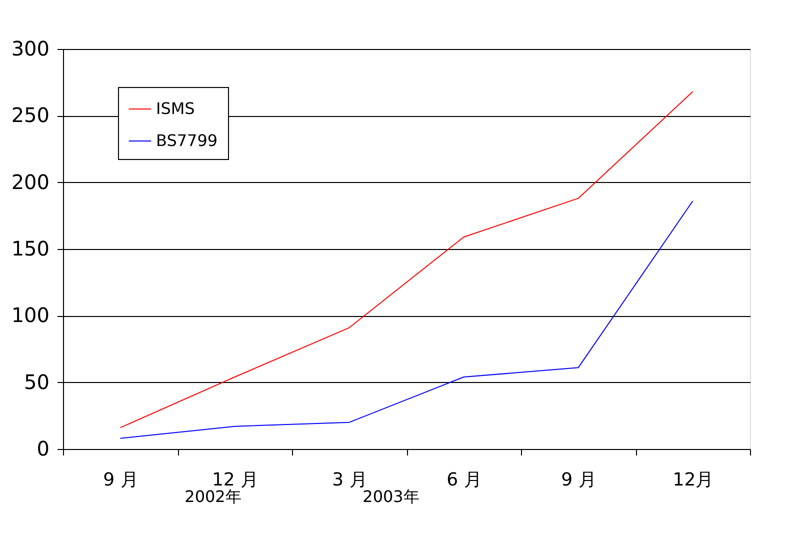 This screenshot has height=538, width=790. Describe the element at coordinates (30, 315) in the screenshot. I see `y-tick-label: 100` at that location.